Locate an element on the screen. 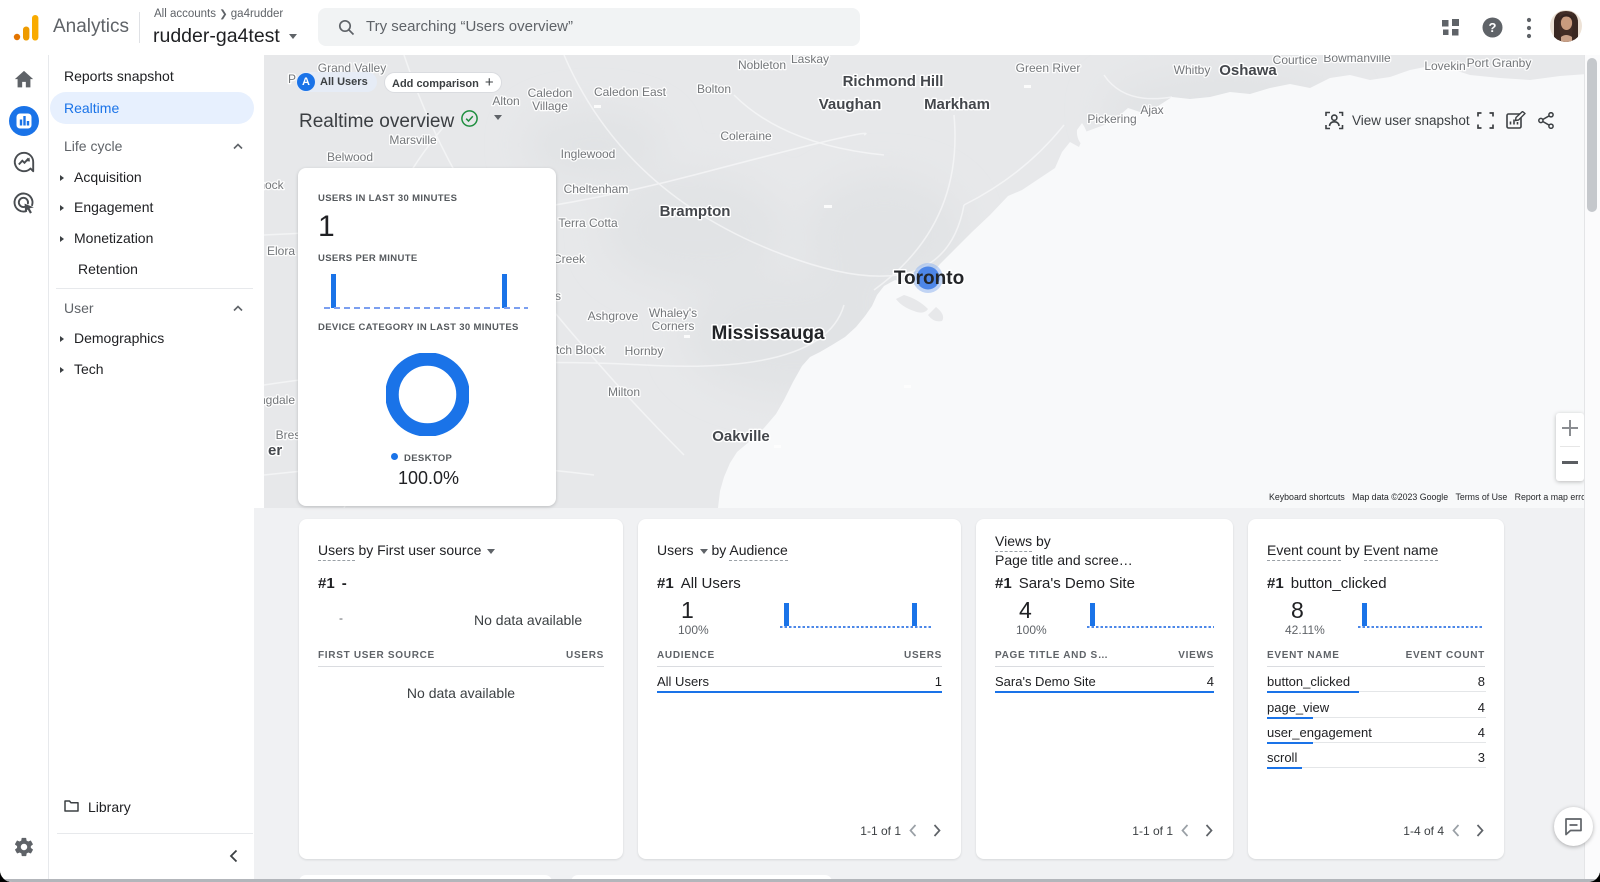 The width and height of the screenshot is (1600, 882). svg-text: Bolton is located at coordinates (714, 89).